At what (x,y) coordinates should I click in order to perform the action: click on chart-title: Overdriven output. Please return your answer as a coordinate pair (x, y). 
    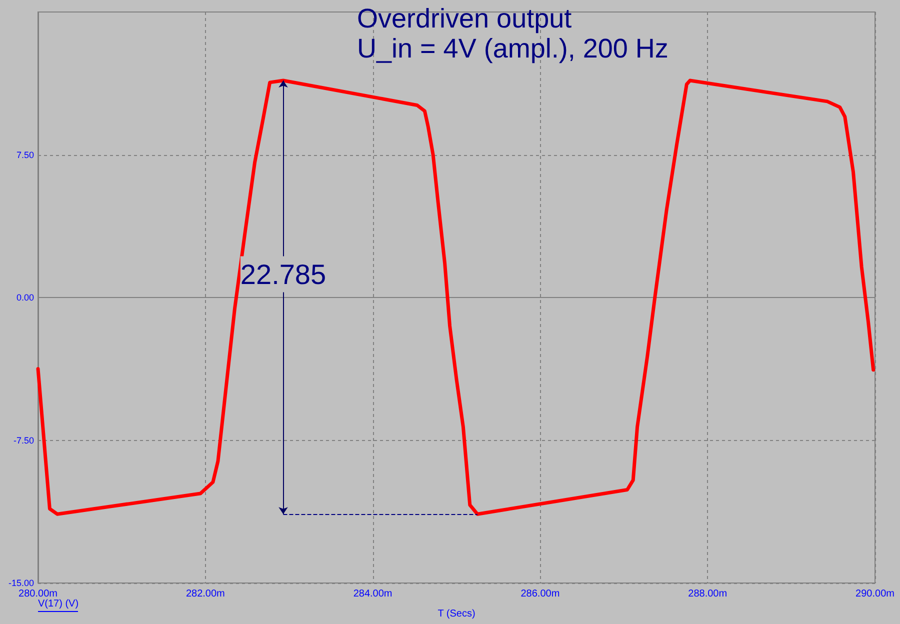
    Looking at the image, I should click on (464, 19).